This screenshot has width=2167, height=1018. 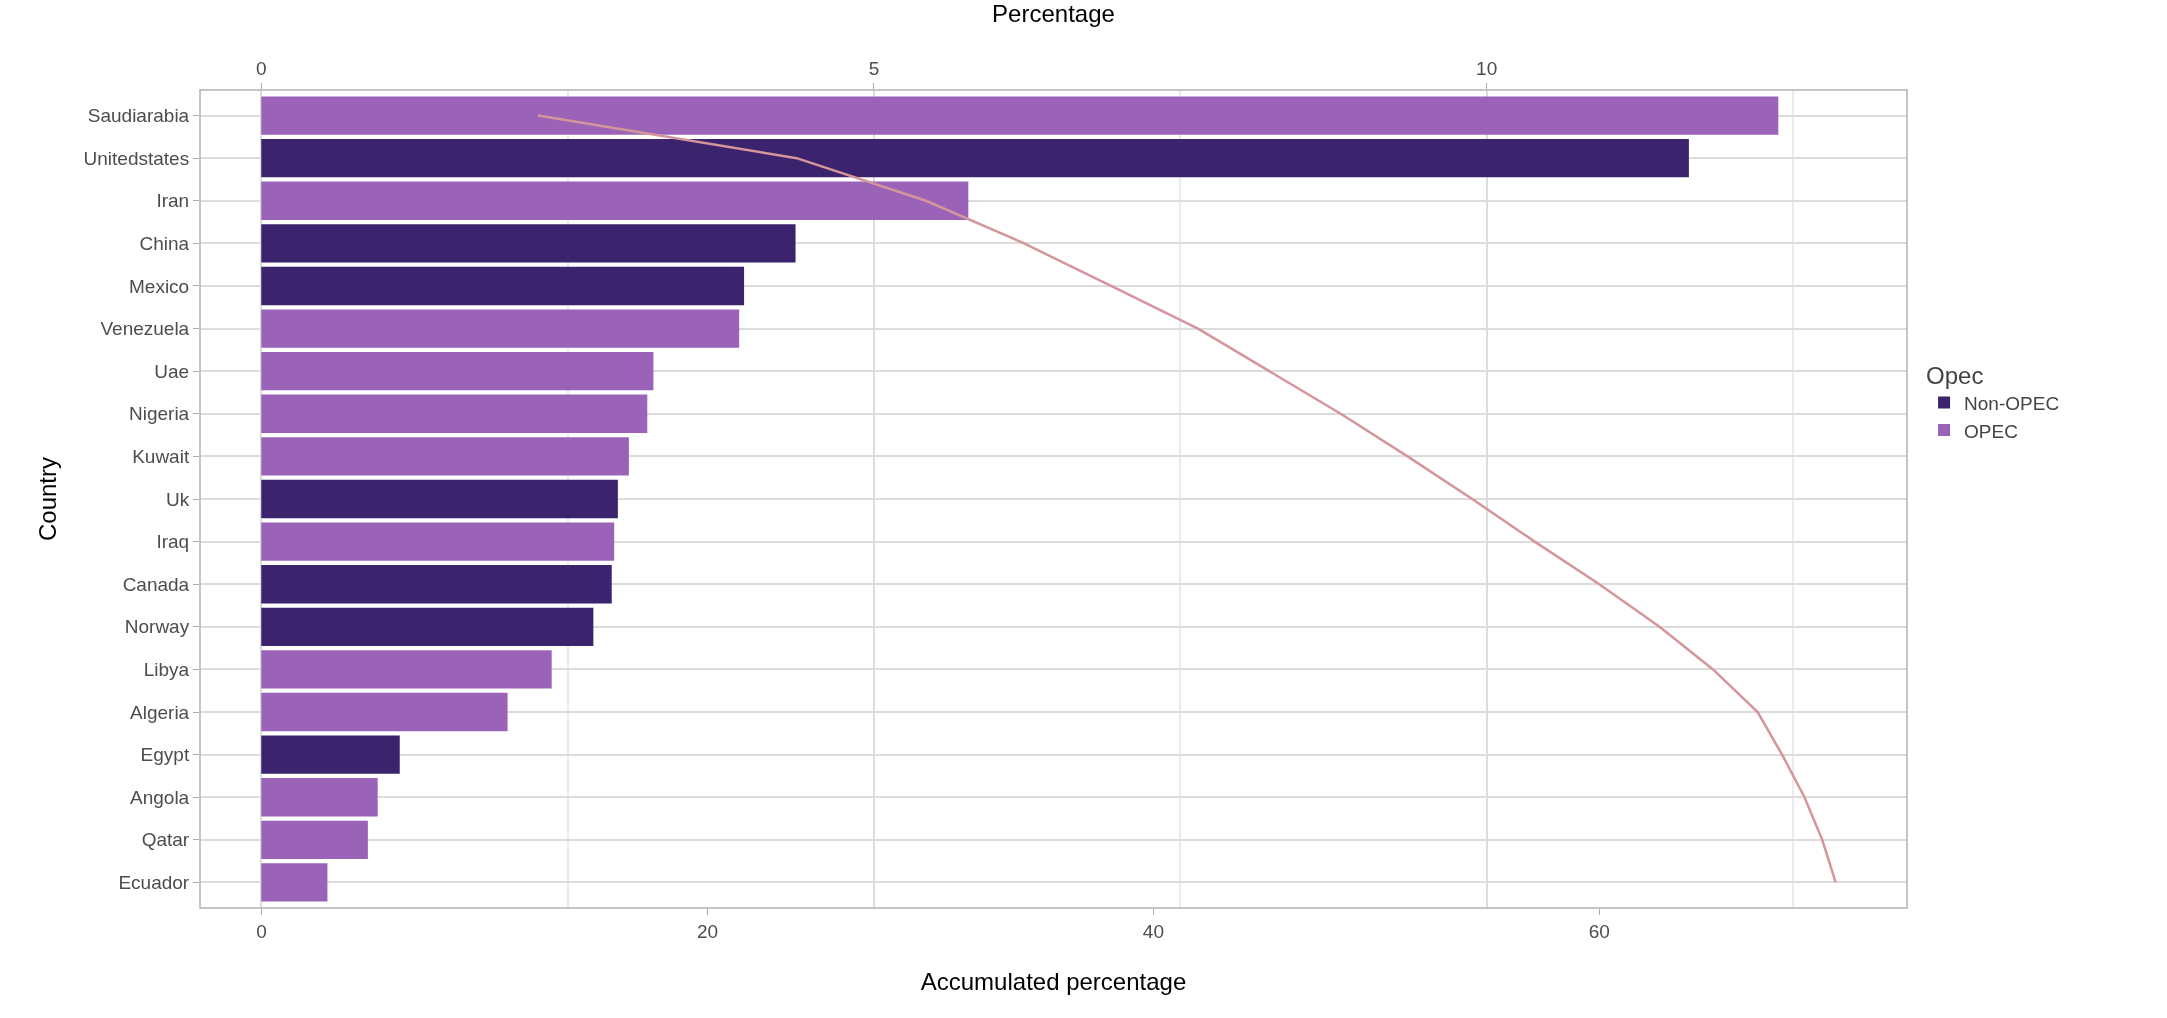 I want to click on y-tick-label: Ecuador, so click(x=154, y=883).